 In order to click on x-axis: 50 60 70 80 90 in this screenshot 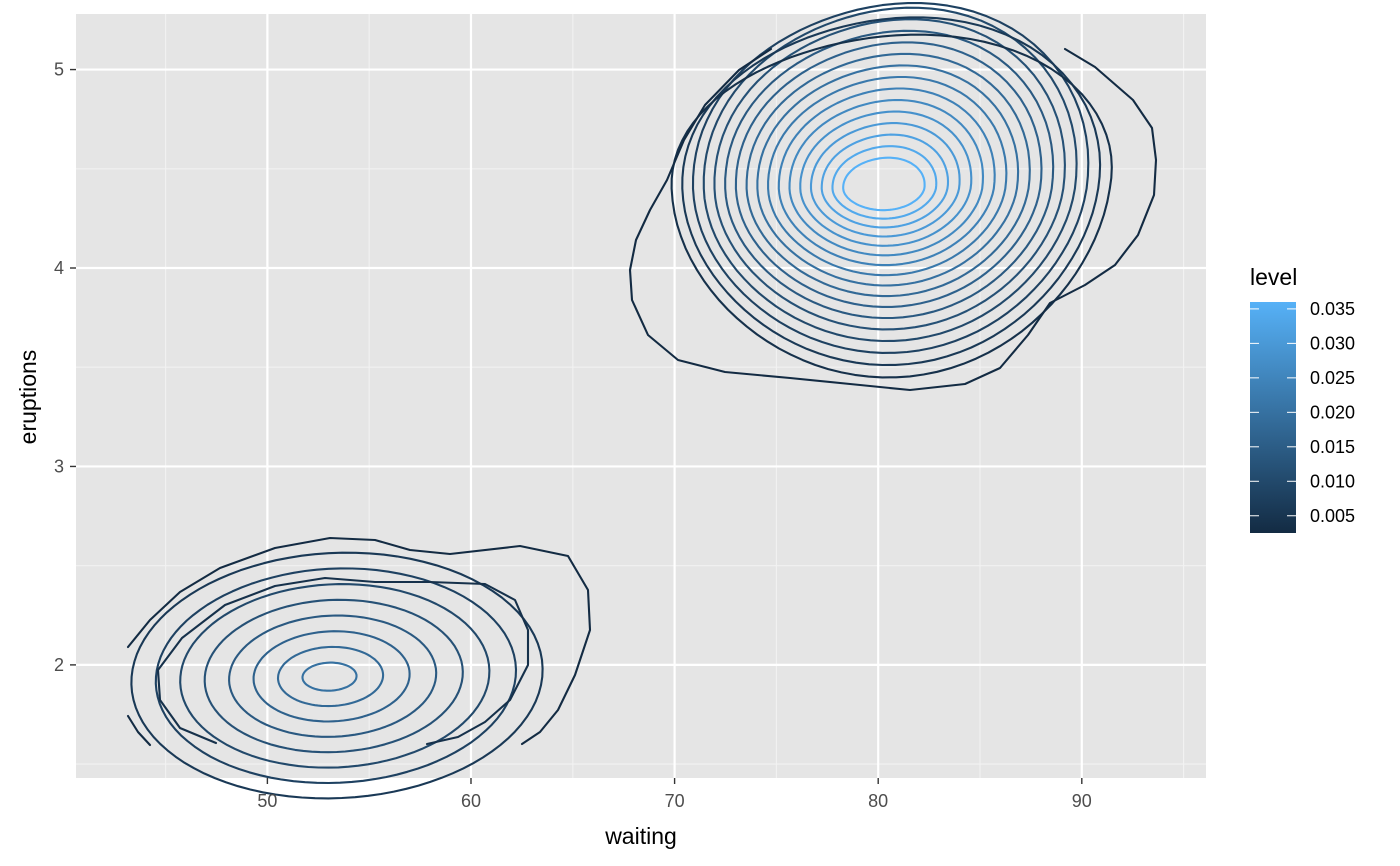, I will do `click(674, 794)`.